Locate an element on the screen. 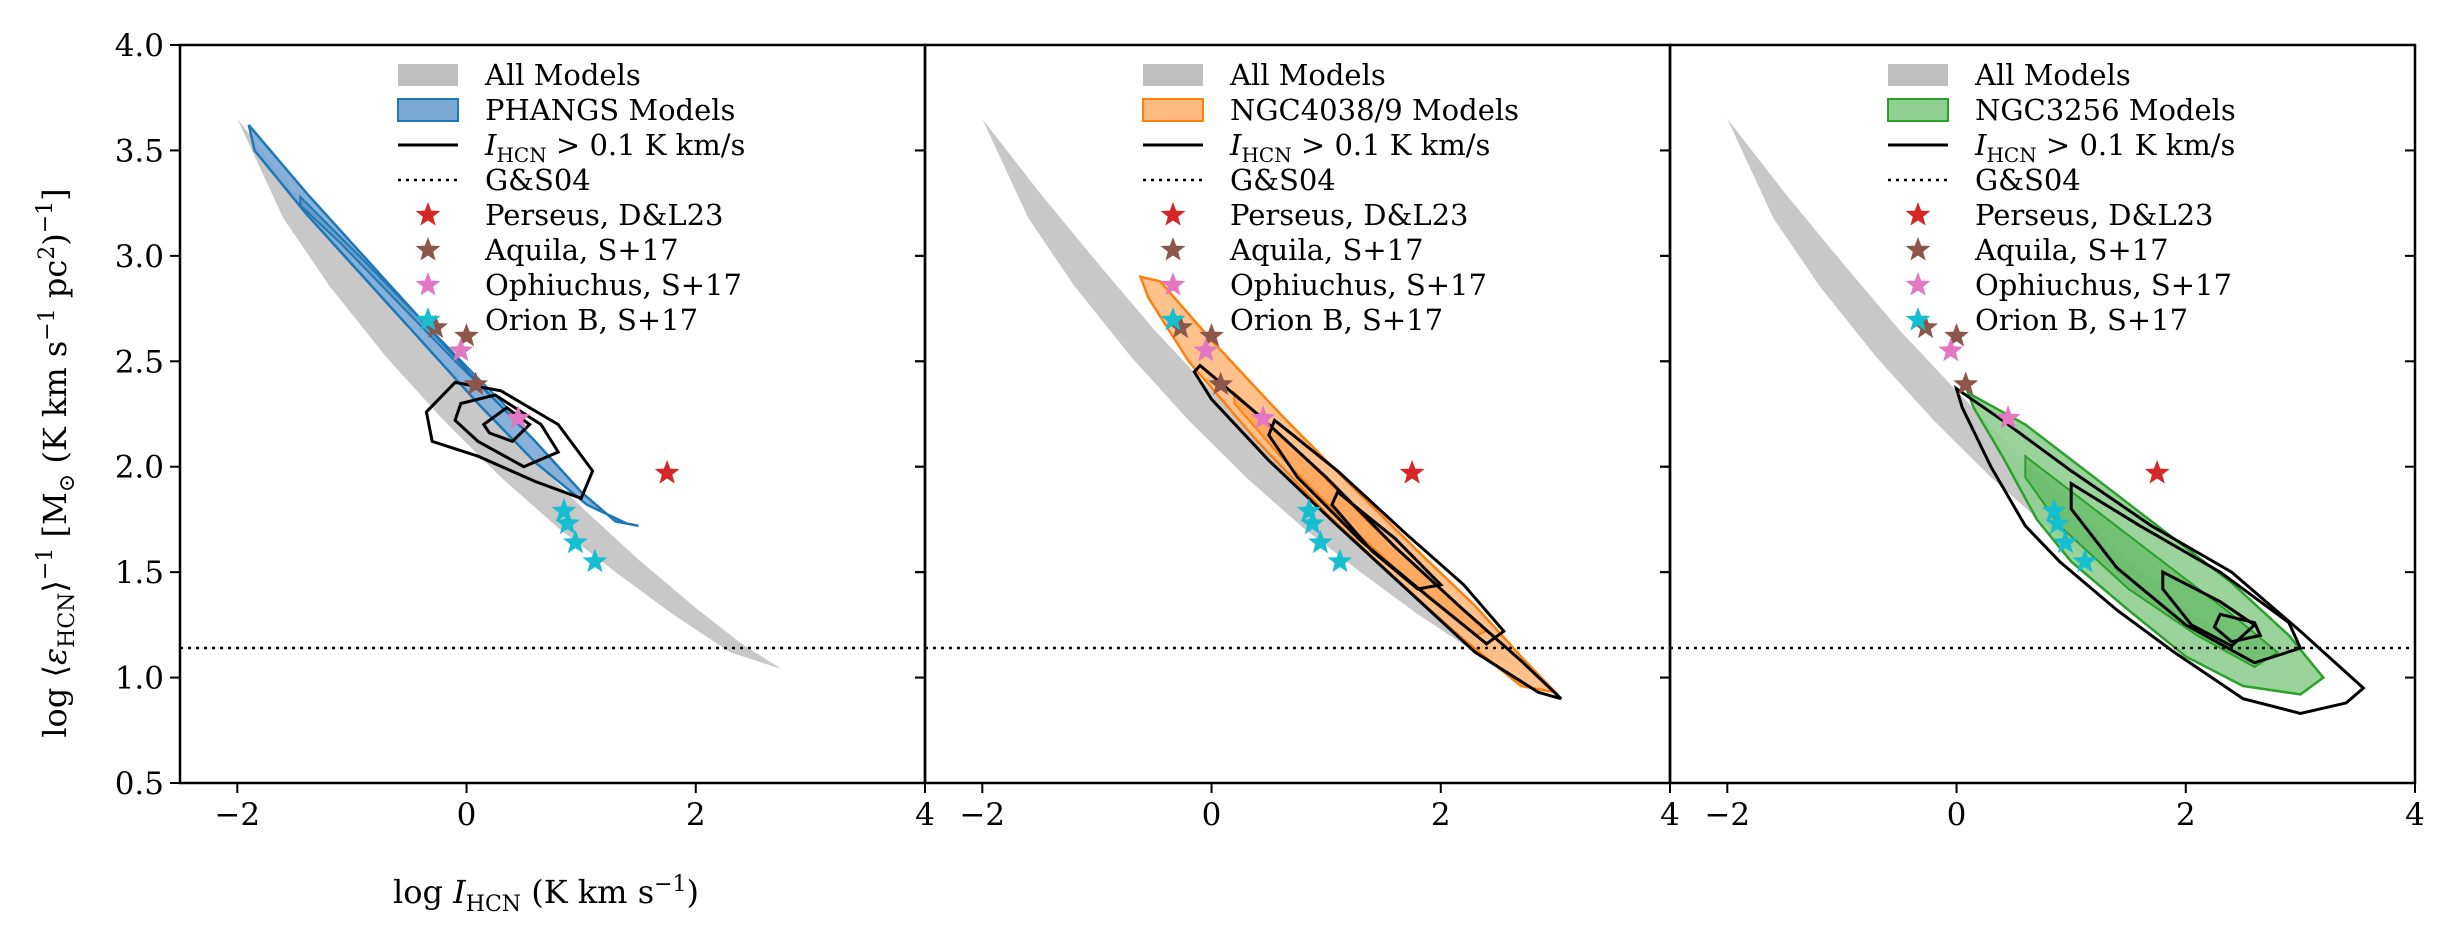 This screenshot has height=940, width=2451. y-axis-title: log ⟨εHCN⟩−1 [M⊙ (K km s−1 pc2)−1] is located at coordinates (56, 462).